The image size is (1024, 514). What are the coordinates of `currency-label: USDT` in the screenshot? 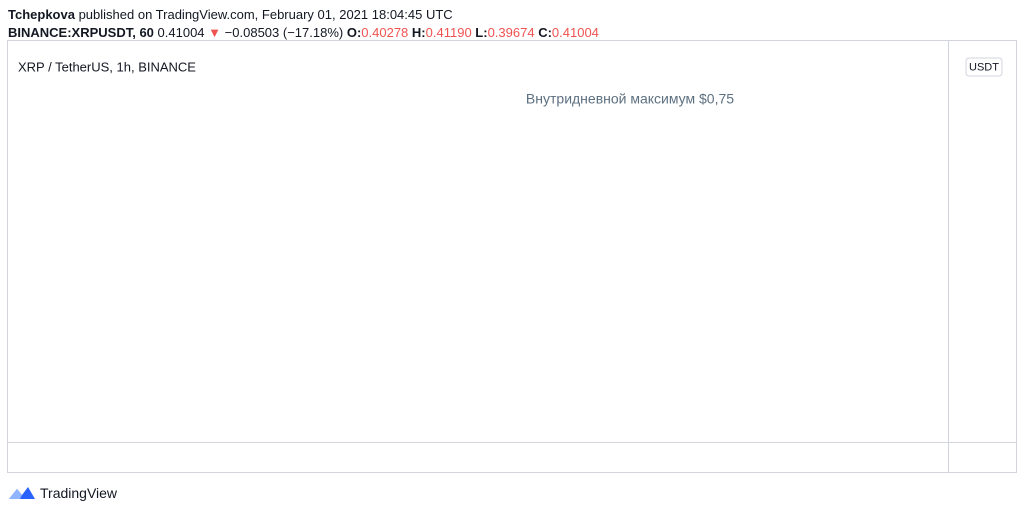 It's located at (984, 67).